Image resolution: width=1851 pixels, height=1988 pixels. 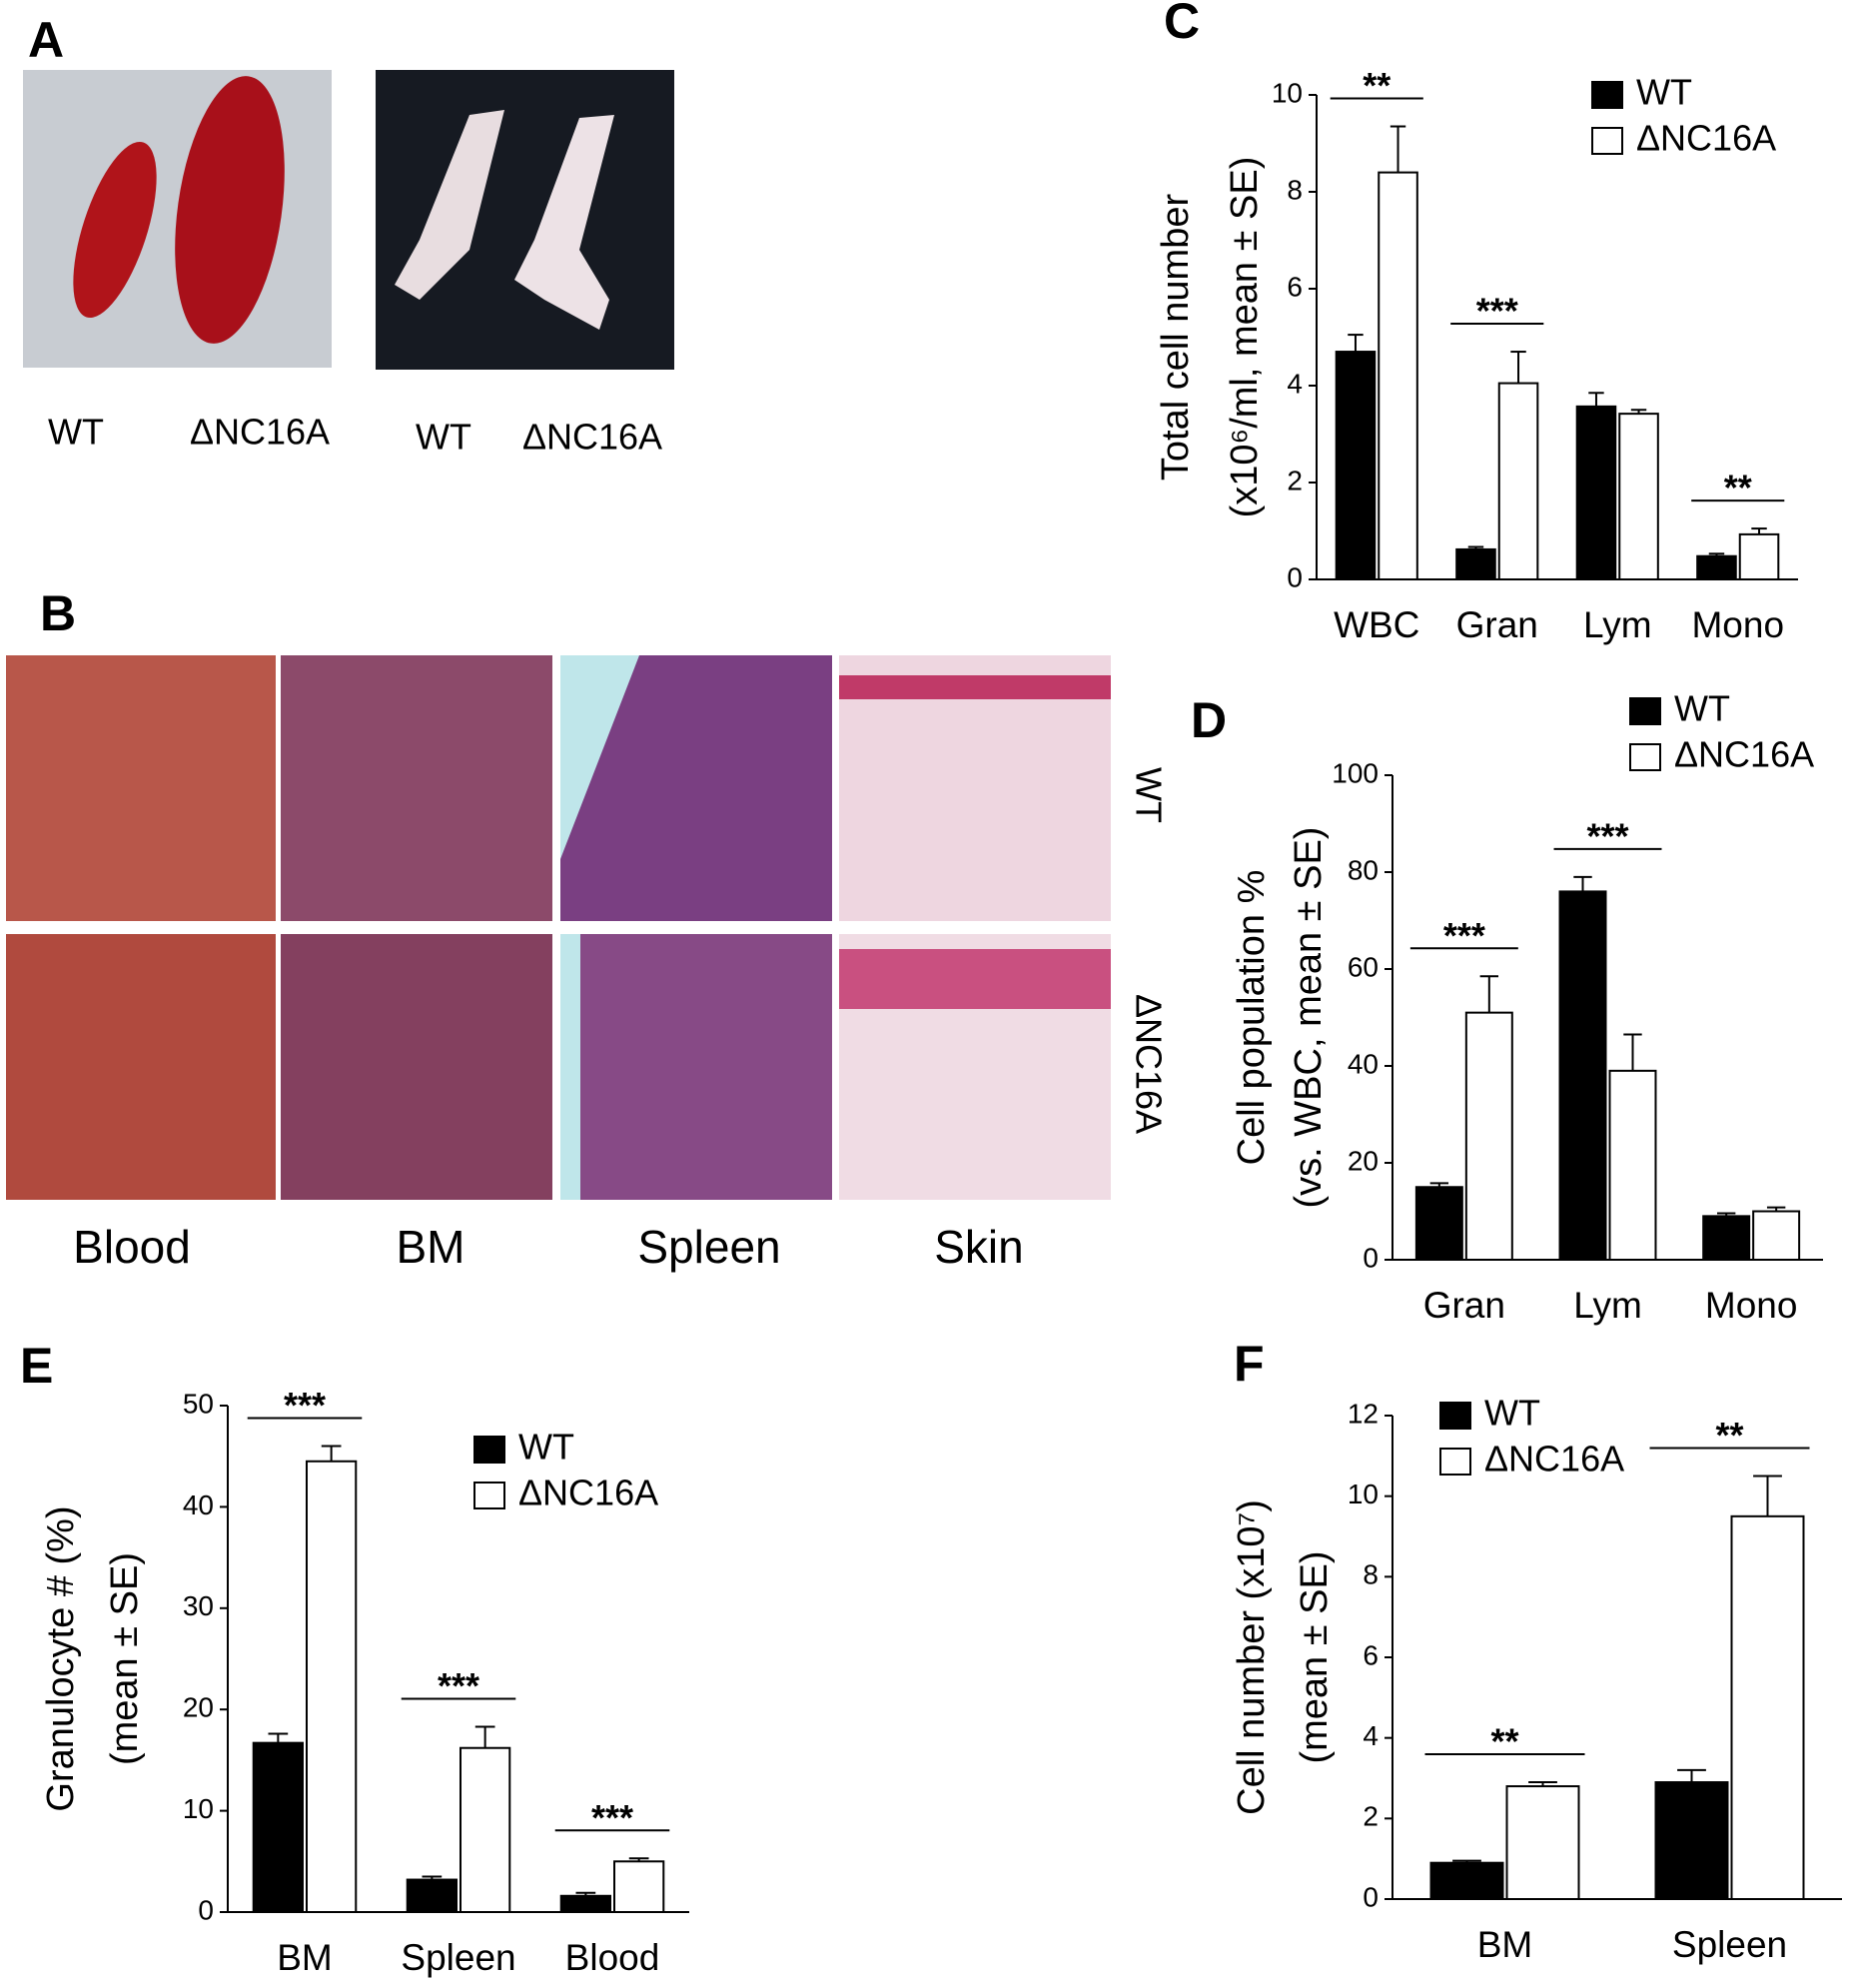 I want to click on x-tick-label: Lym, so click(x=1617, y=624).